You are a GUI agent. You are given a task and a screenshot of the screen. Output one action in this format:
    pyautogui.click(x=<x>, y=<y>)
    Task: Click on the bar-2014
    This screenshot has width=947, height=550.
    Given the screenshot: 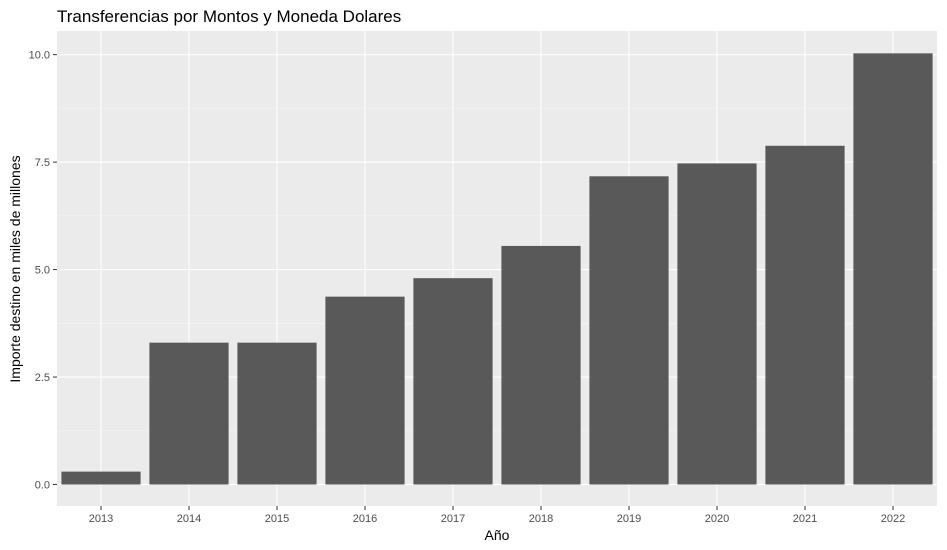 What is the action you would take?
    pyautogui.click(x=189, y=413)
    